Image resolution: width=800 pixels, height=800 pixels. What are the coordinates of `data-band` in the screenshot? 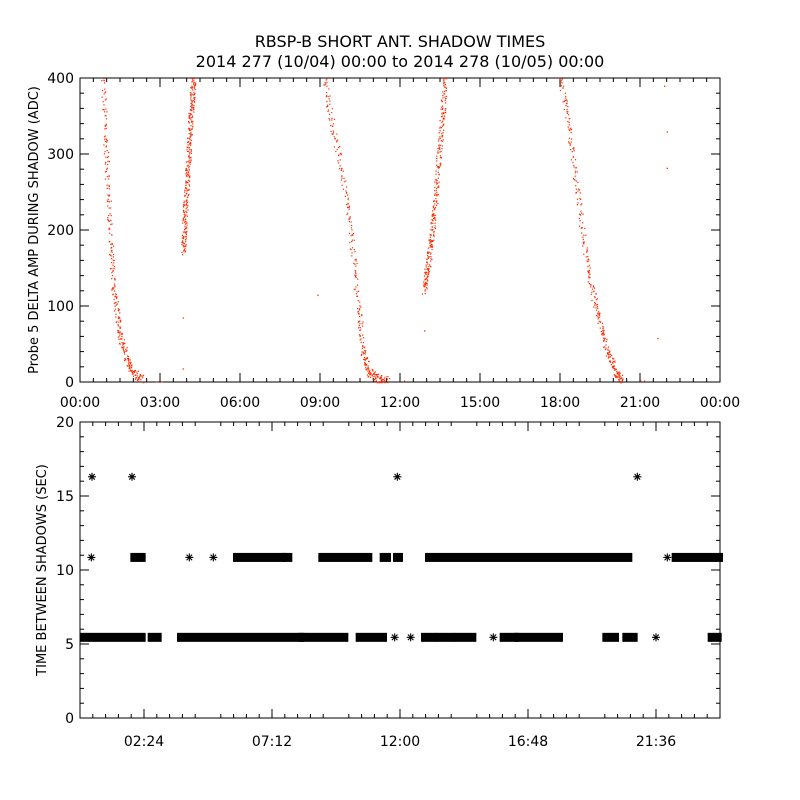 It's located at (529, 557).